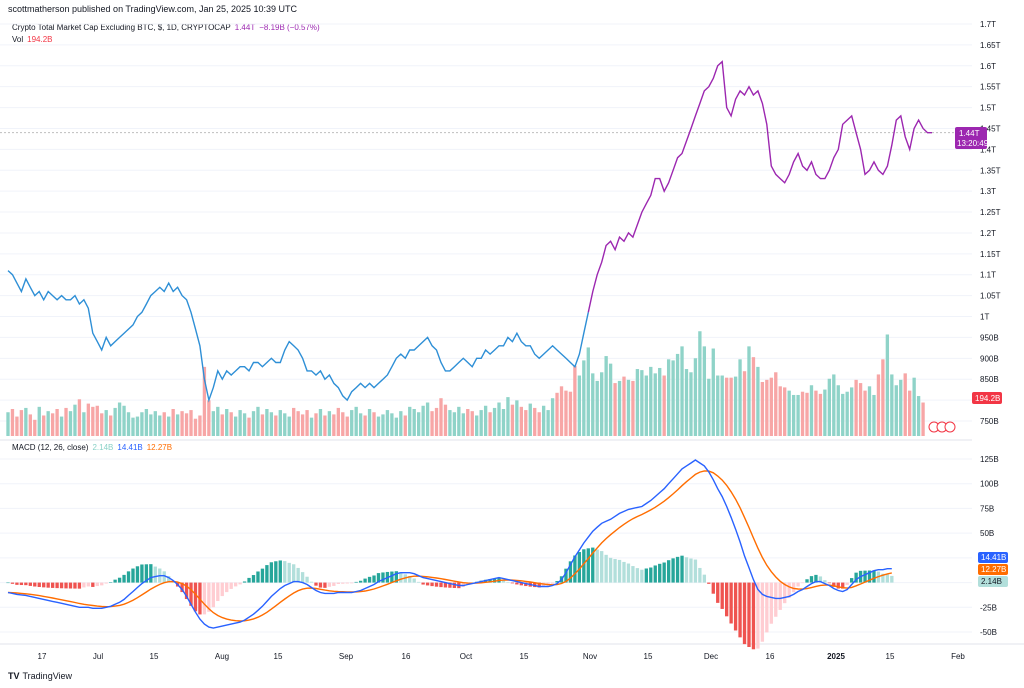 The width and height of the screenshot is (1024, 688). What do you see at coordinates (988, 108) in the screenshot?
I see `price-tick-label: 1.5T` at bounding box center [988, 108].